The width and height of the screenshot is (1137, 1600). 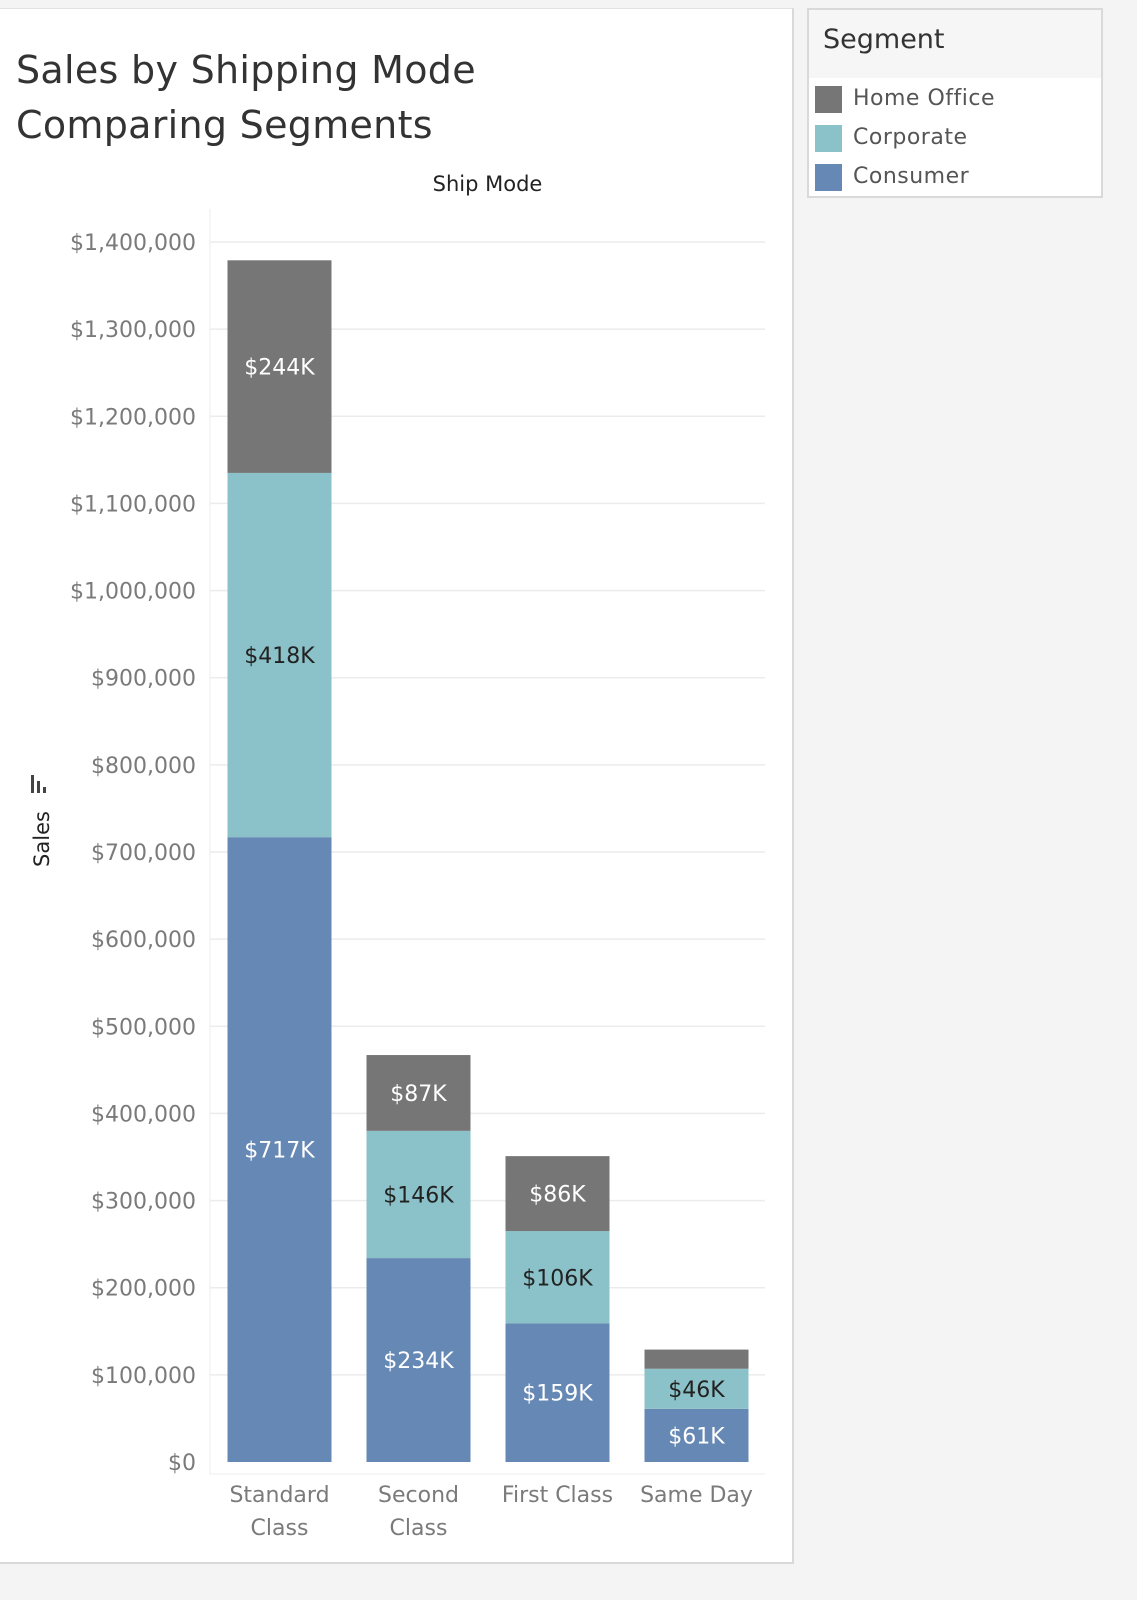 What do you see at coordinates (696, 1359) in the screenshot?
I see `bar-segment-home-office-same-day` at bounding box center [696, 1359].